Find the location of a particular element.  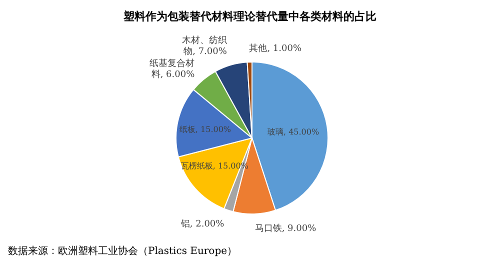

source-note: 数据来源：欧洲塑料工业协会（Plastics Europe） is located at coordinates (123, 251).